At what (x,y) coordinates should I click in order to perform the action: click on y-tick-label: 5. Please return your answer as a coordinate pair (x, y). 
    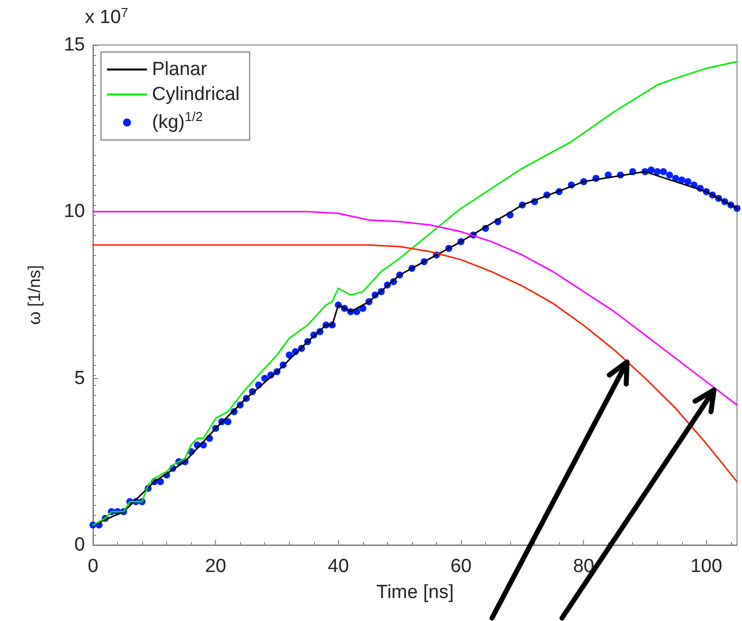
    Looking at the image, I should click on (79, 378).